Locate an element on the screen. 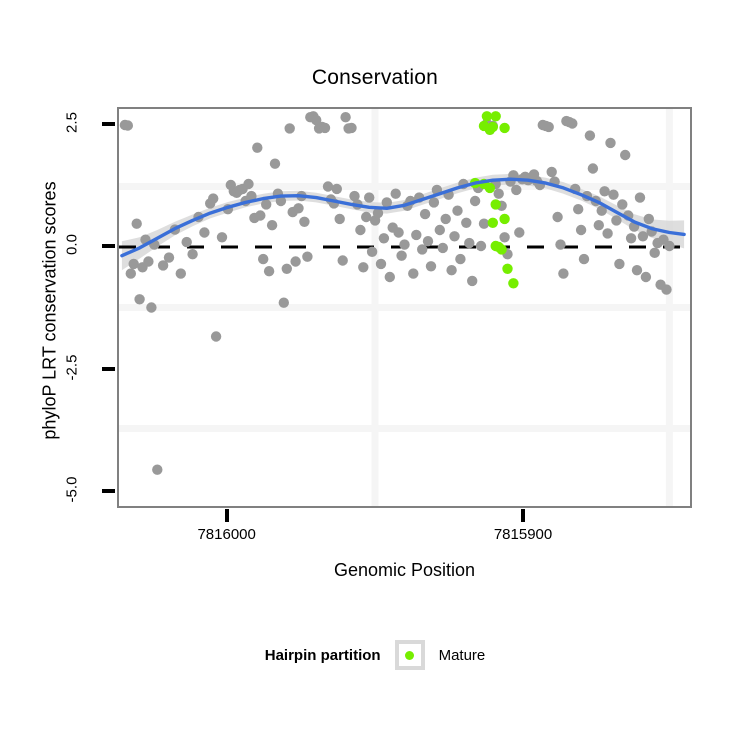 The image size is (750, 750). x-tick-mark is located at coordinates (523, 515).